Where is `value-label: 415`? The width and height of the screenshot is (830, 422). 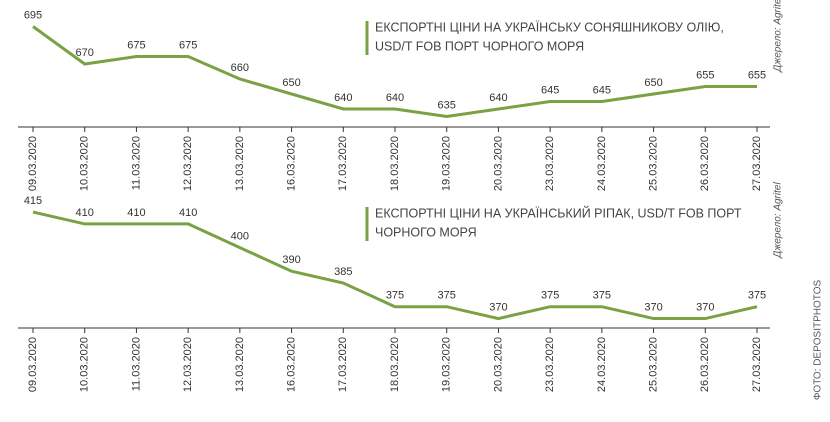 value-label: 415 is located at coordinates (33, 201).